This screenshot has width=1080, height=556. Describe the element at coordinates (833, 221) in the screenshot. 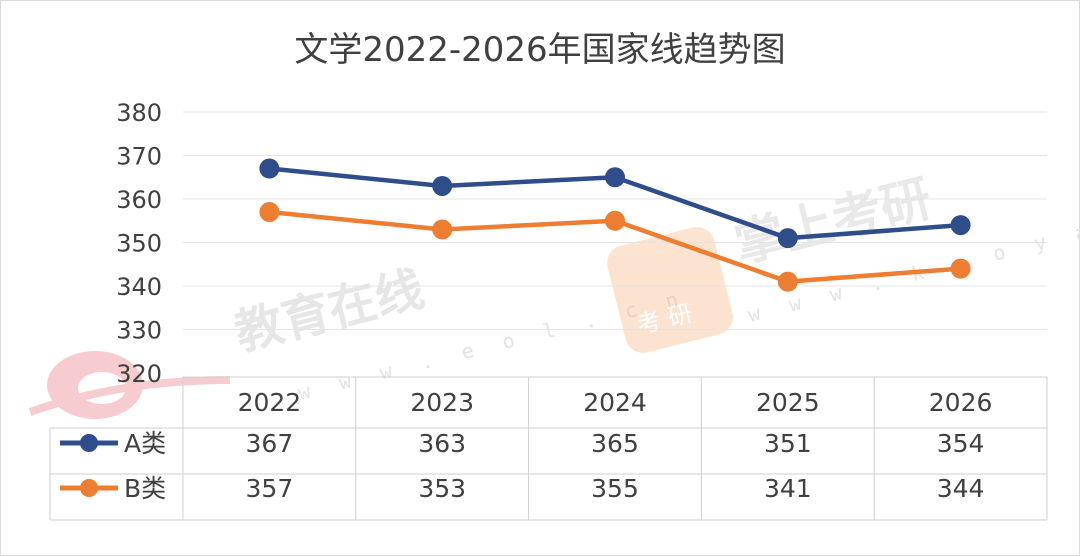

I see `kaoyan-watermark-text: 掌上考研` at that location.